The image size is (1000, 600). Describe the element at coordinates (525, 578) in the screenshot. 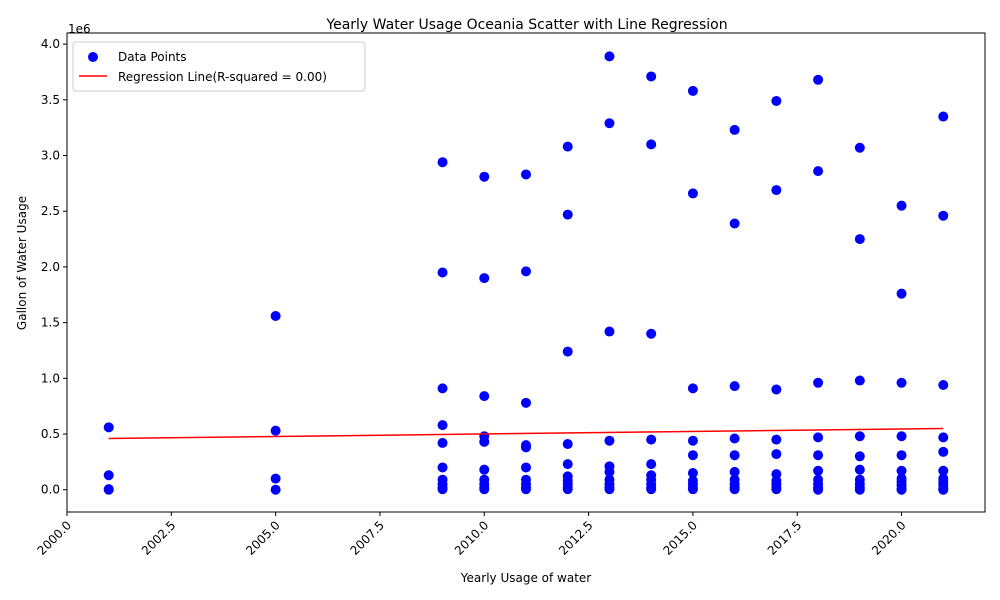

I see `x-axis-title: Yearly Usage of water` at that location.